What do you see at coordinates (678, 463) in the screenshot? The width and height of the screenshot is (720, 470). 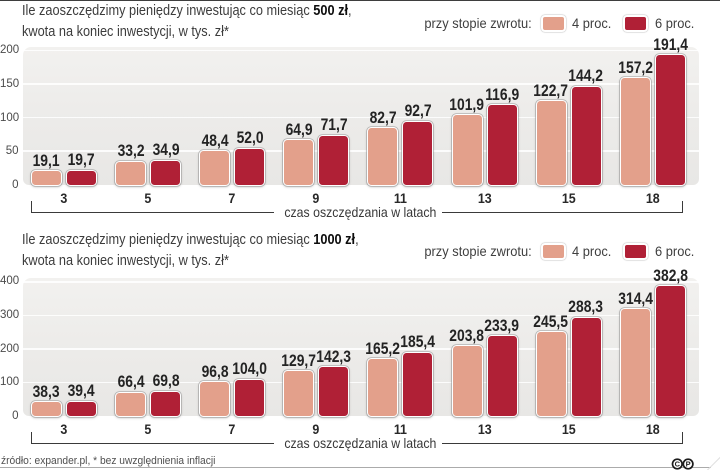 I see `svg-text: C` at bounding box center [678, 463].